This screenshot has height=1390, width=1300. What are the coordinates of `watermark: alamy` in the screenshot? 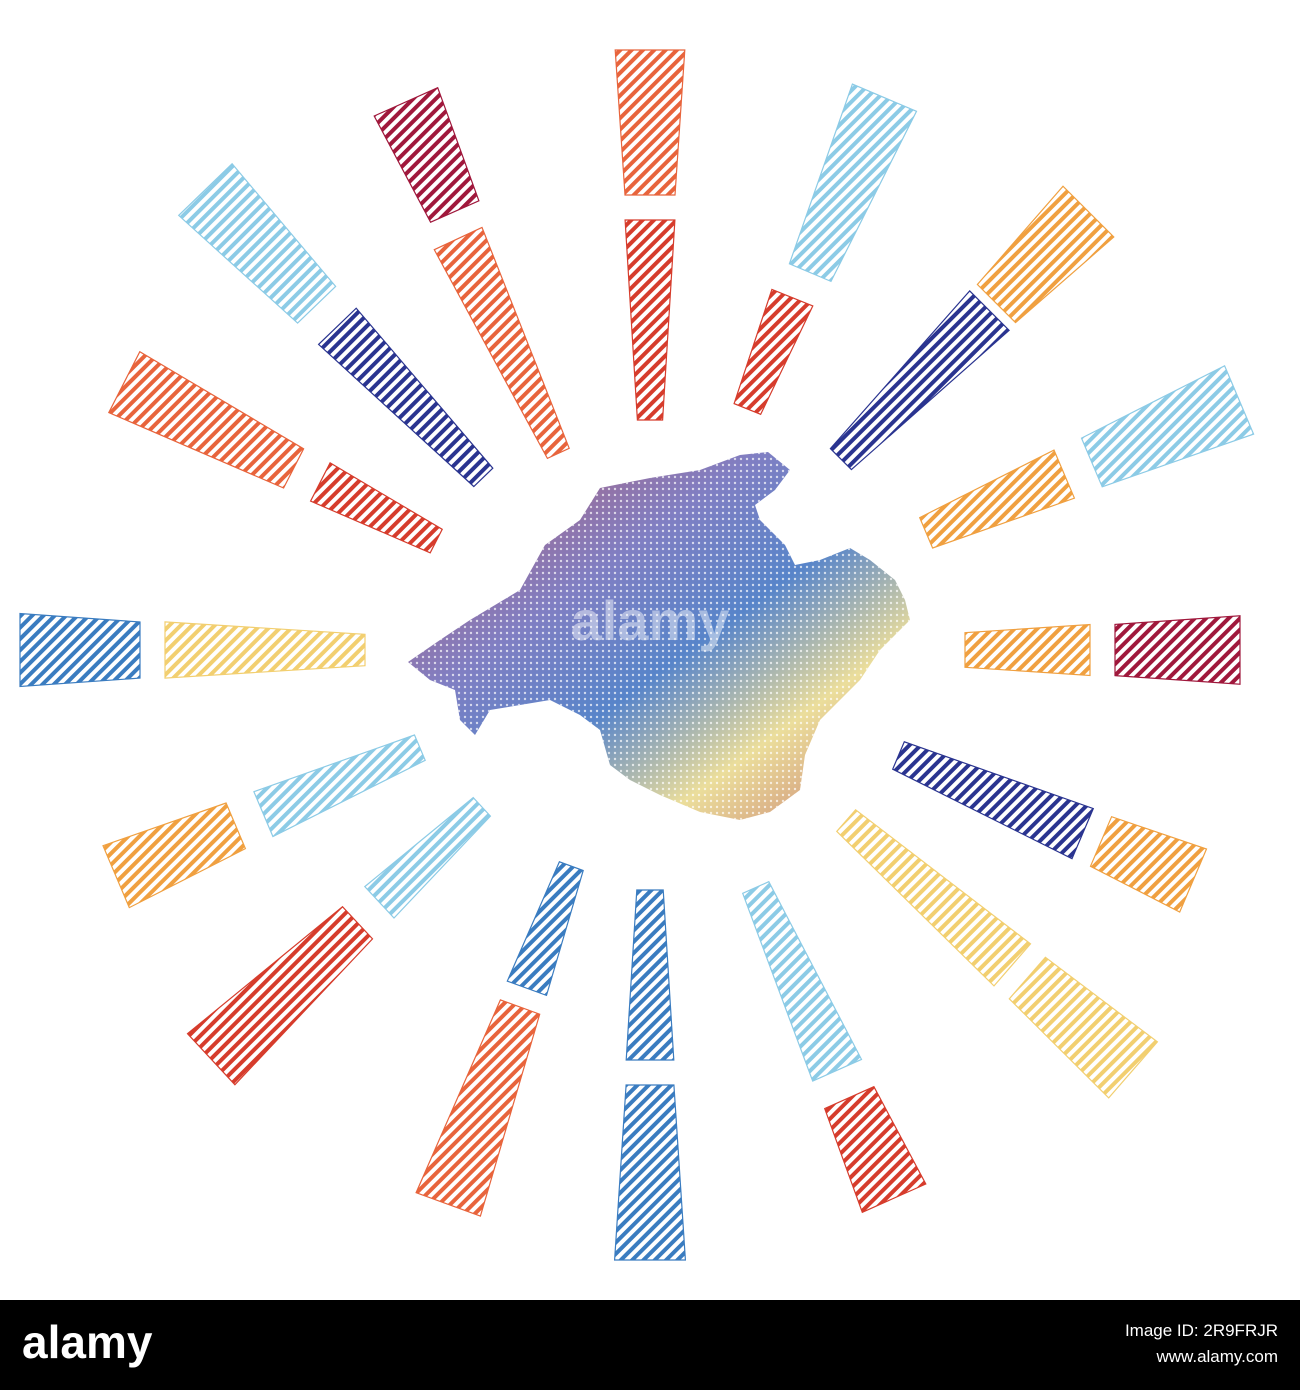 It's located at (650, 620).